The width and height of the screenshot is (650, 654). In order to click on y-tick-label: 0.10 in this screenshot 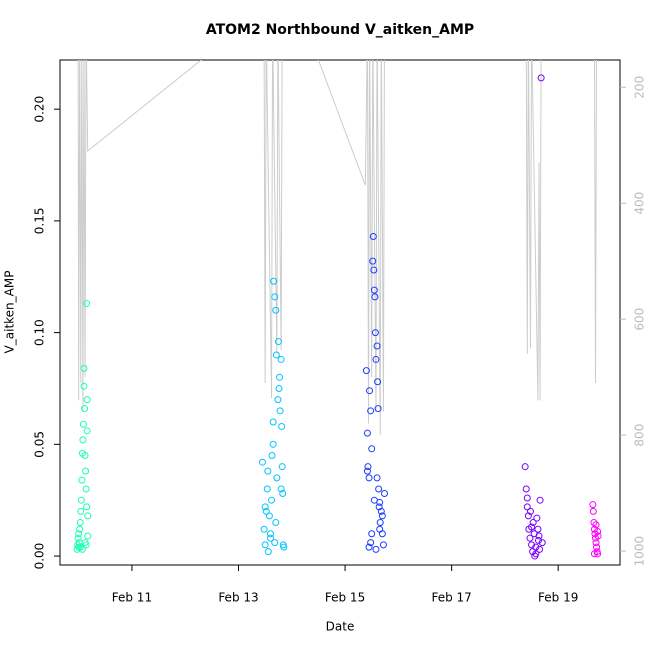, I will do `click(40, 332)`.